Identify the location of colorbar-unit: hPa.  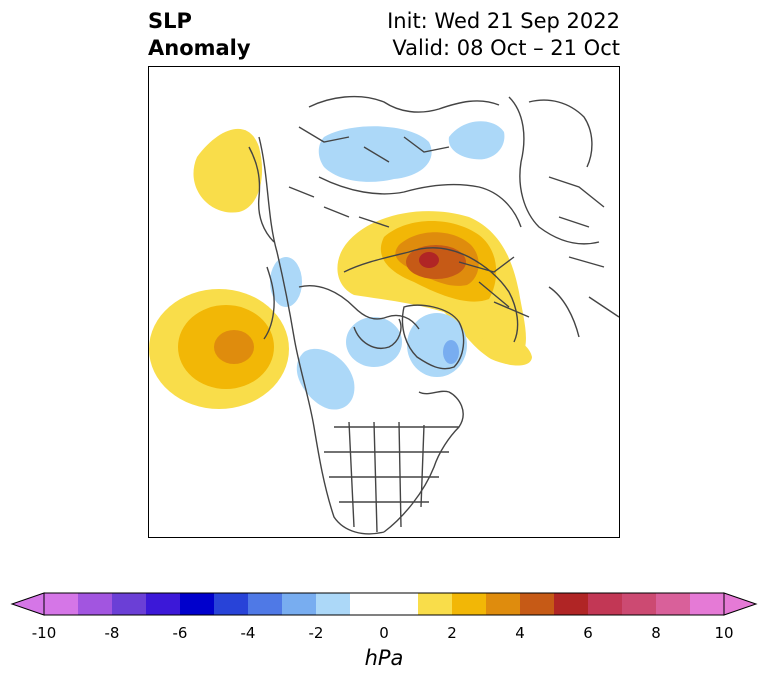
(384, 658).